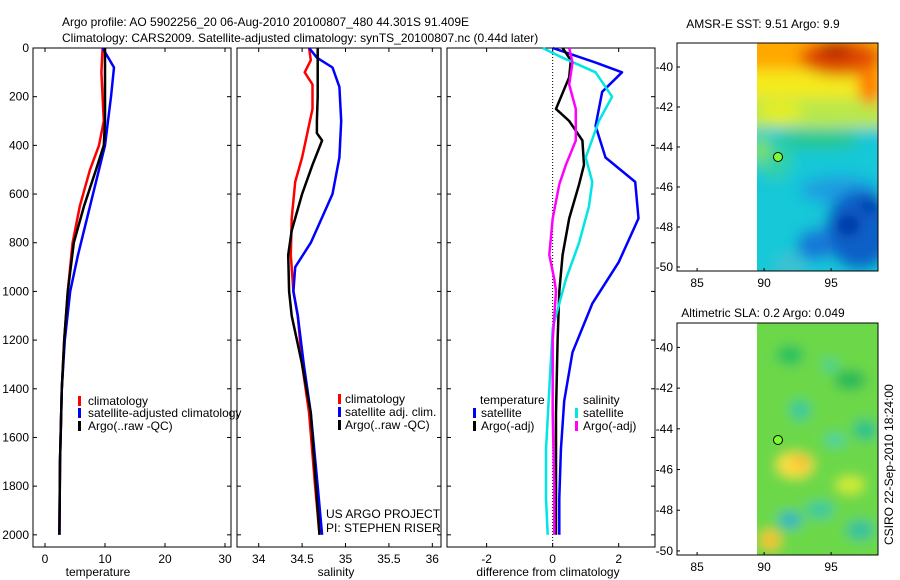 This screenshot has height=580, width=900. What do you see at coordinates (697, 283) in the screenshot?
I see `sst-map-xtick-label: 85` at bounding box center [697, 283].